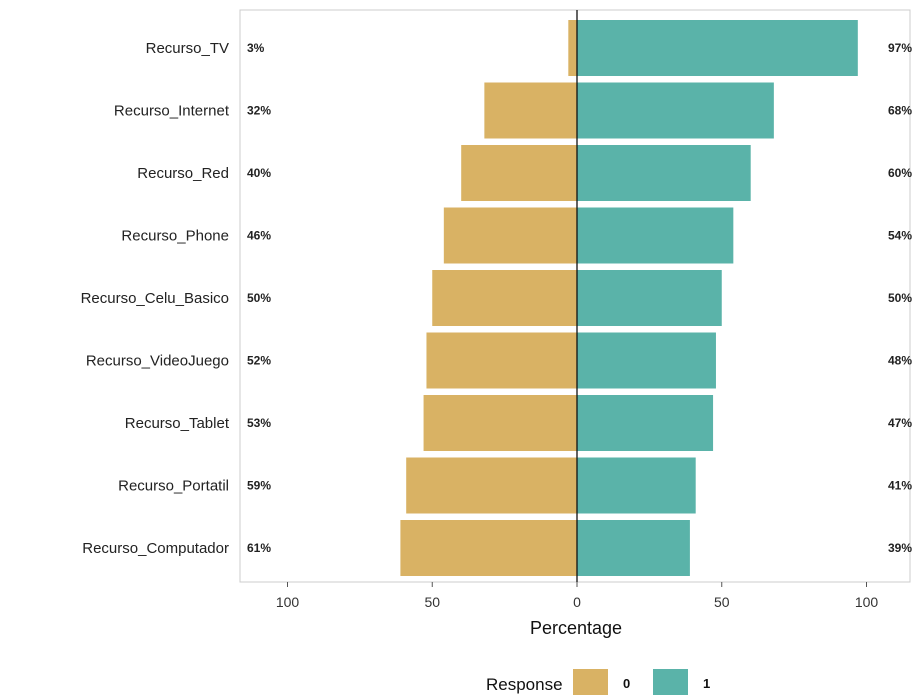 This screenshot has width=916, height=696. What do you see at coordinates (259, 111) in the screenshot?
I see `percent-label-0: 32%` at bounding box center [259, 111].